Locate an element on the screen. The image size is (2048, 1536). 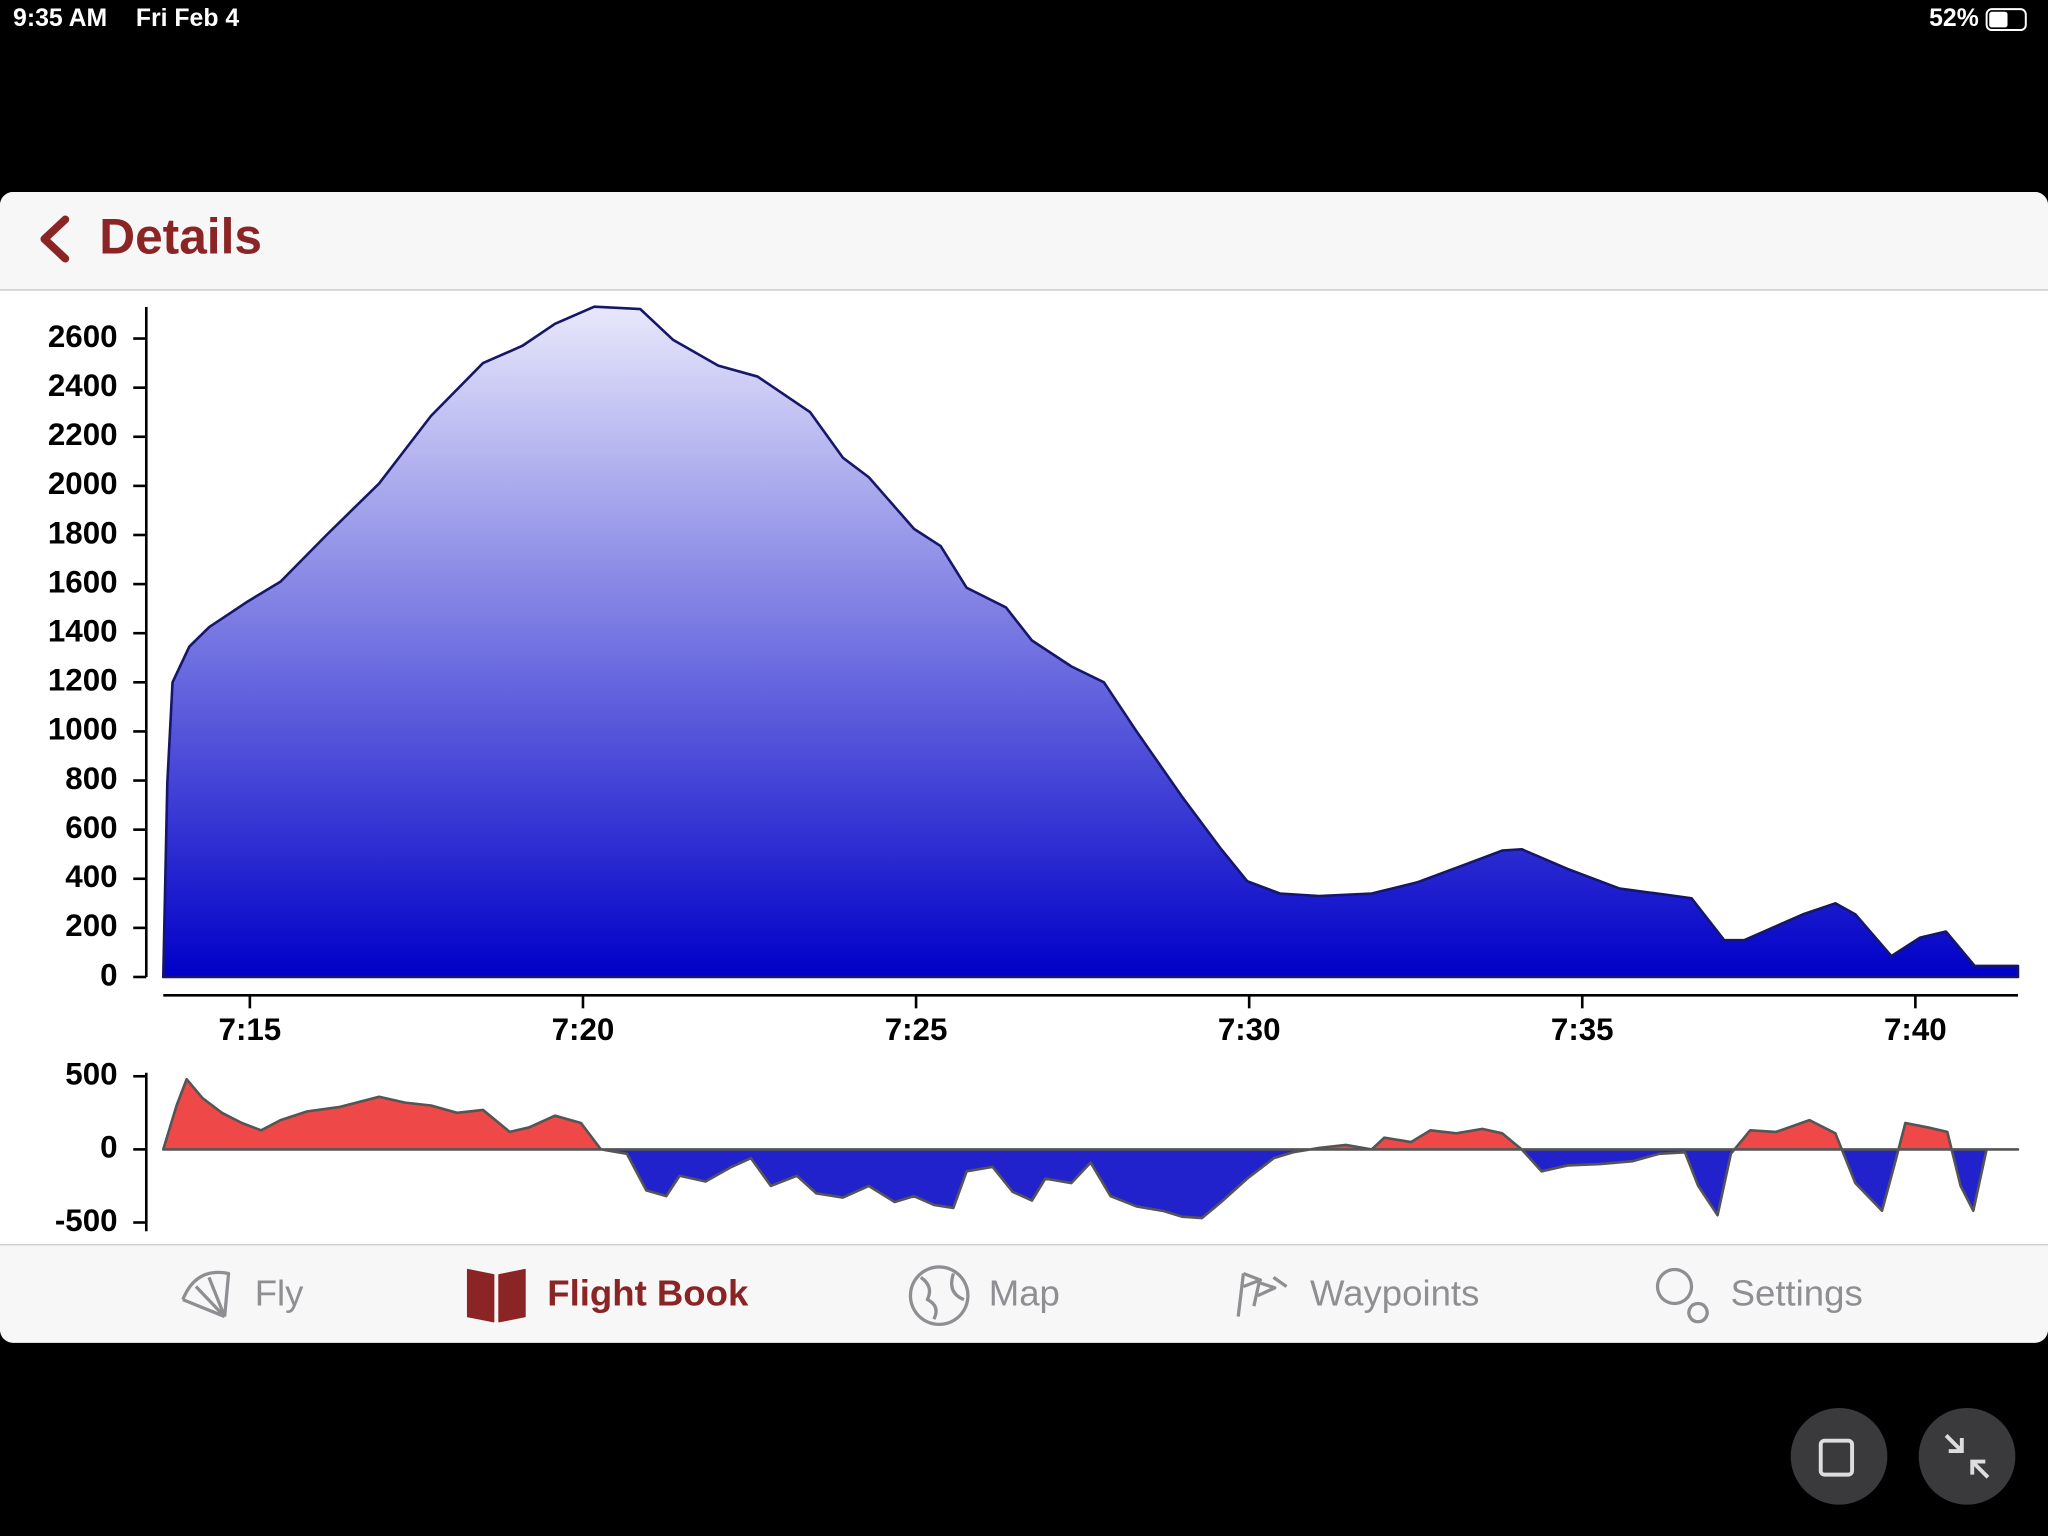
y-tick-label: -500 is located at coordinates (86, 1220).